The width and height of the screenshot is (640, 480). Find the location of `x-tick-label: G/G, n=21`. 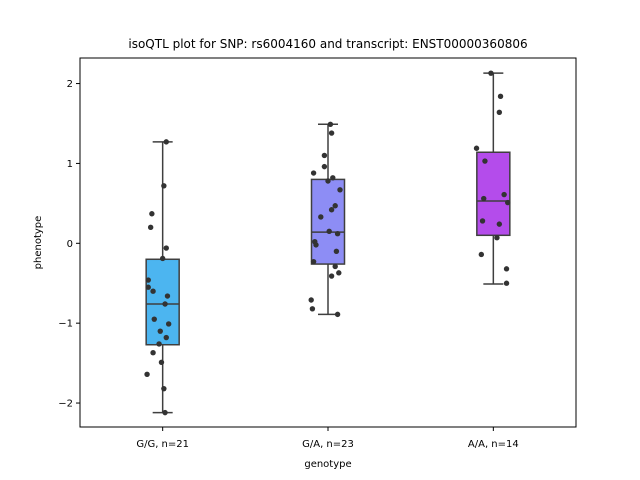

x-tick-label: G/G, n=21 is located at coordinates (162, 444).